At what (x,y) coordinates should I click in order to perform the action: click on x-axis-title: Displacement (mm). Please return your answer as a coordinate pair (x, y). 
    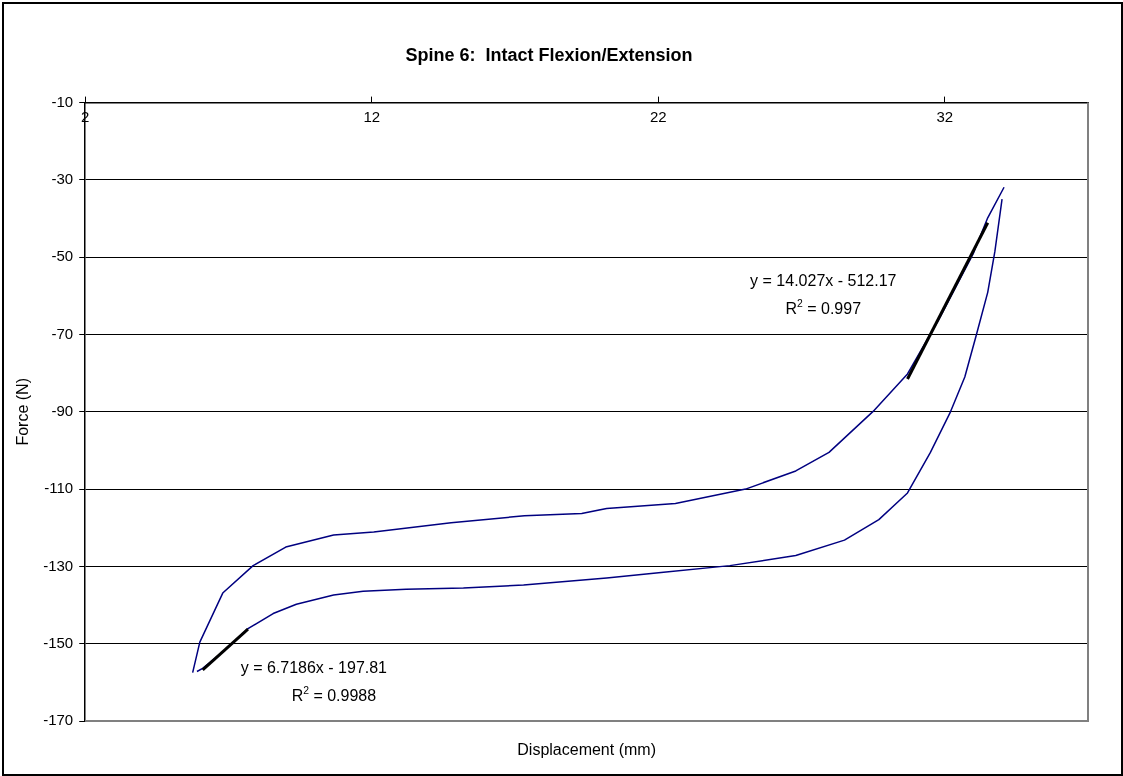
    Looking at the image, I should click on (586, 750).